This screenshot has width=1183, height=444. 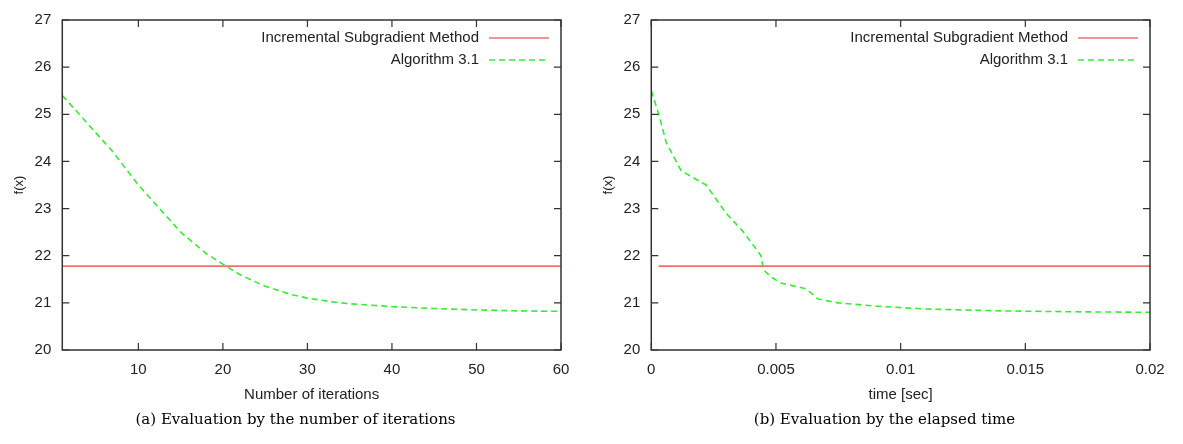 I want to click on x-tick-label: 0.015, so click(x=1025, y=369).